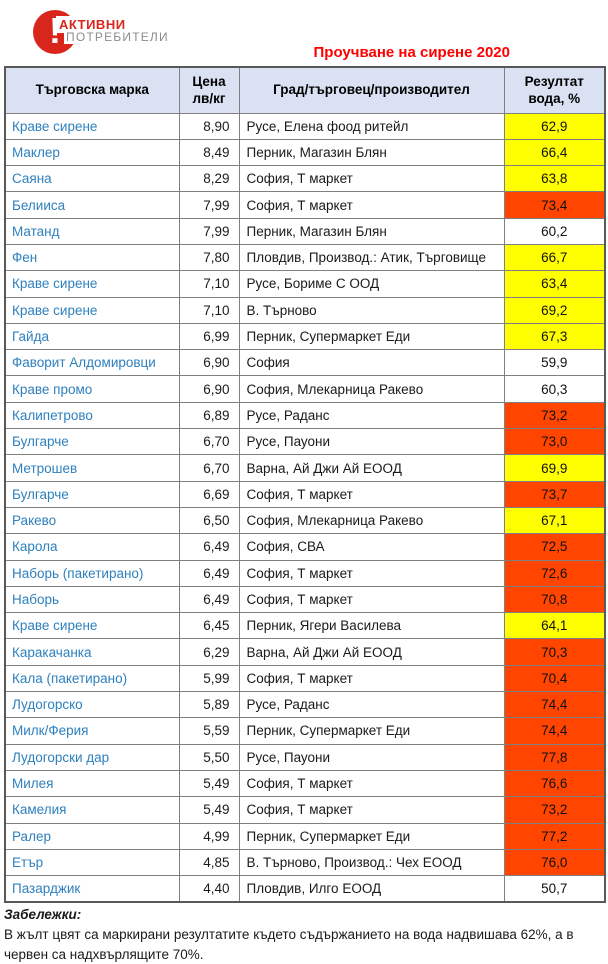 The image size is (608, 964). What do you see at coordinates (92, 520) in the screenshot?
I see `brand-cell: Ракево` at bounding box center [92, 520].